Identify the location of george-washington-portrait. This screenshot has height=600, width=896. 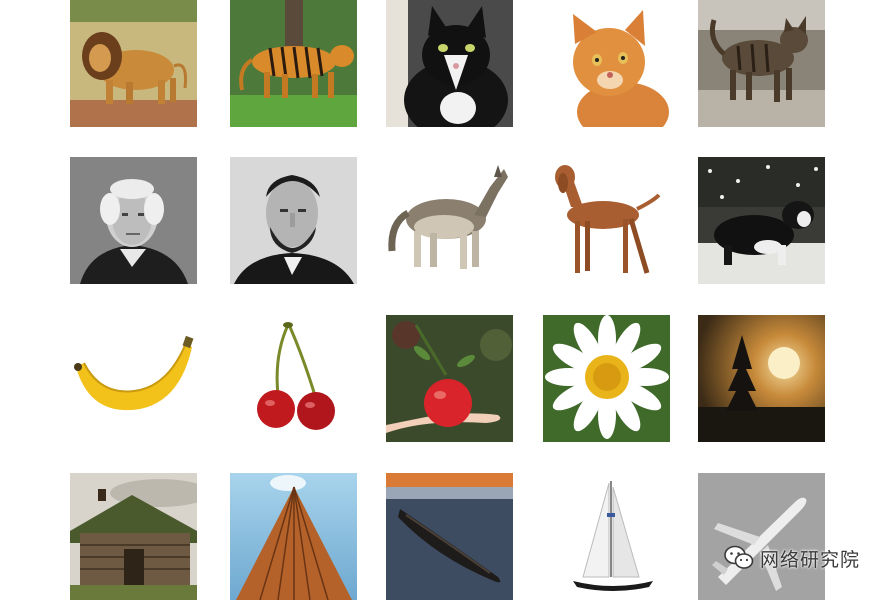
(133, 220).